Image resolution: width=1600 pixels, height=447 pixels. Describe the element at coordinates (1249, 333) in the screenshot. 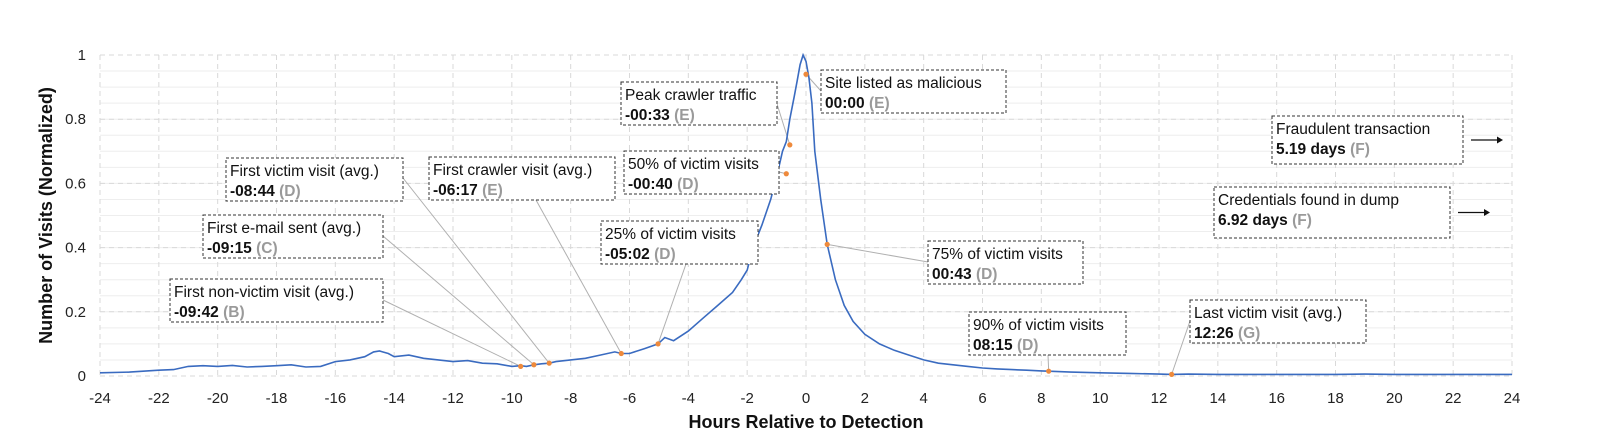

I see `annotation-code: (G)` at that location.